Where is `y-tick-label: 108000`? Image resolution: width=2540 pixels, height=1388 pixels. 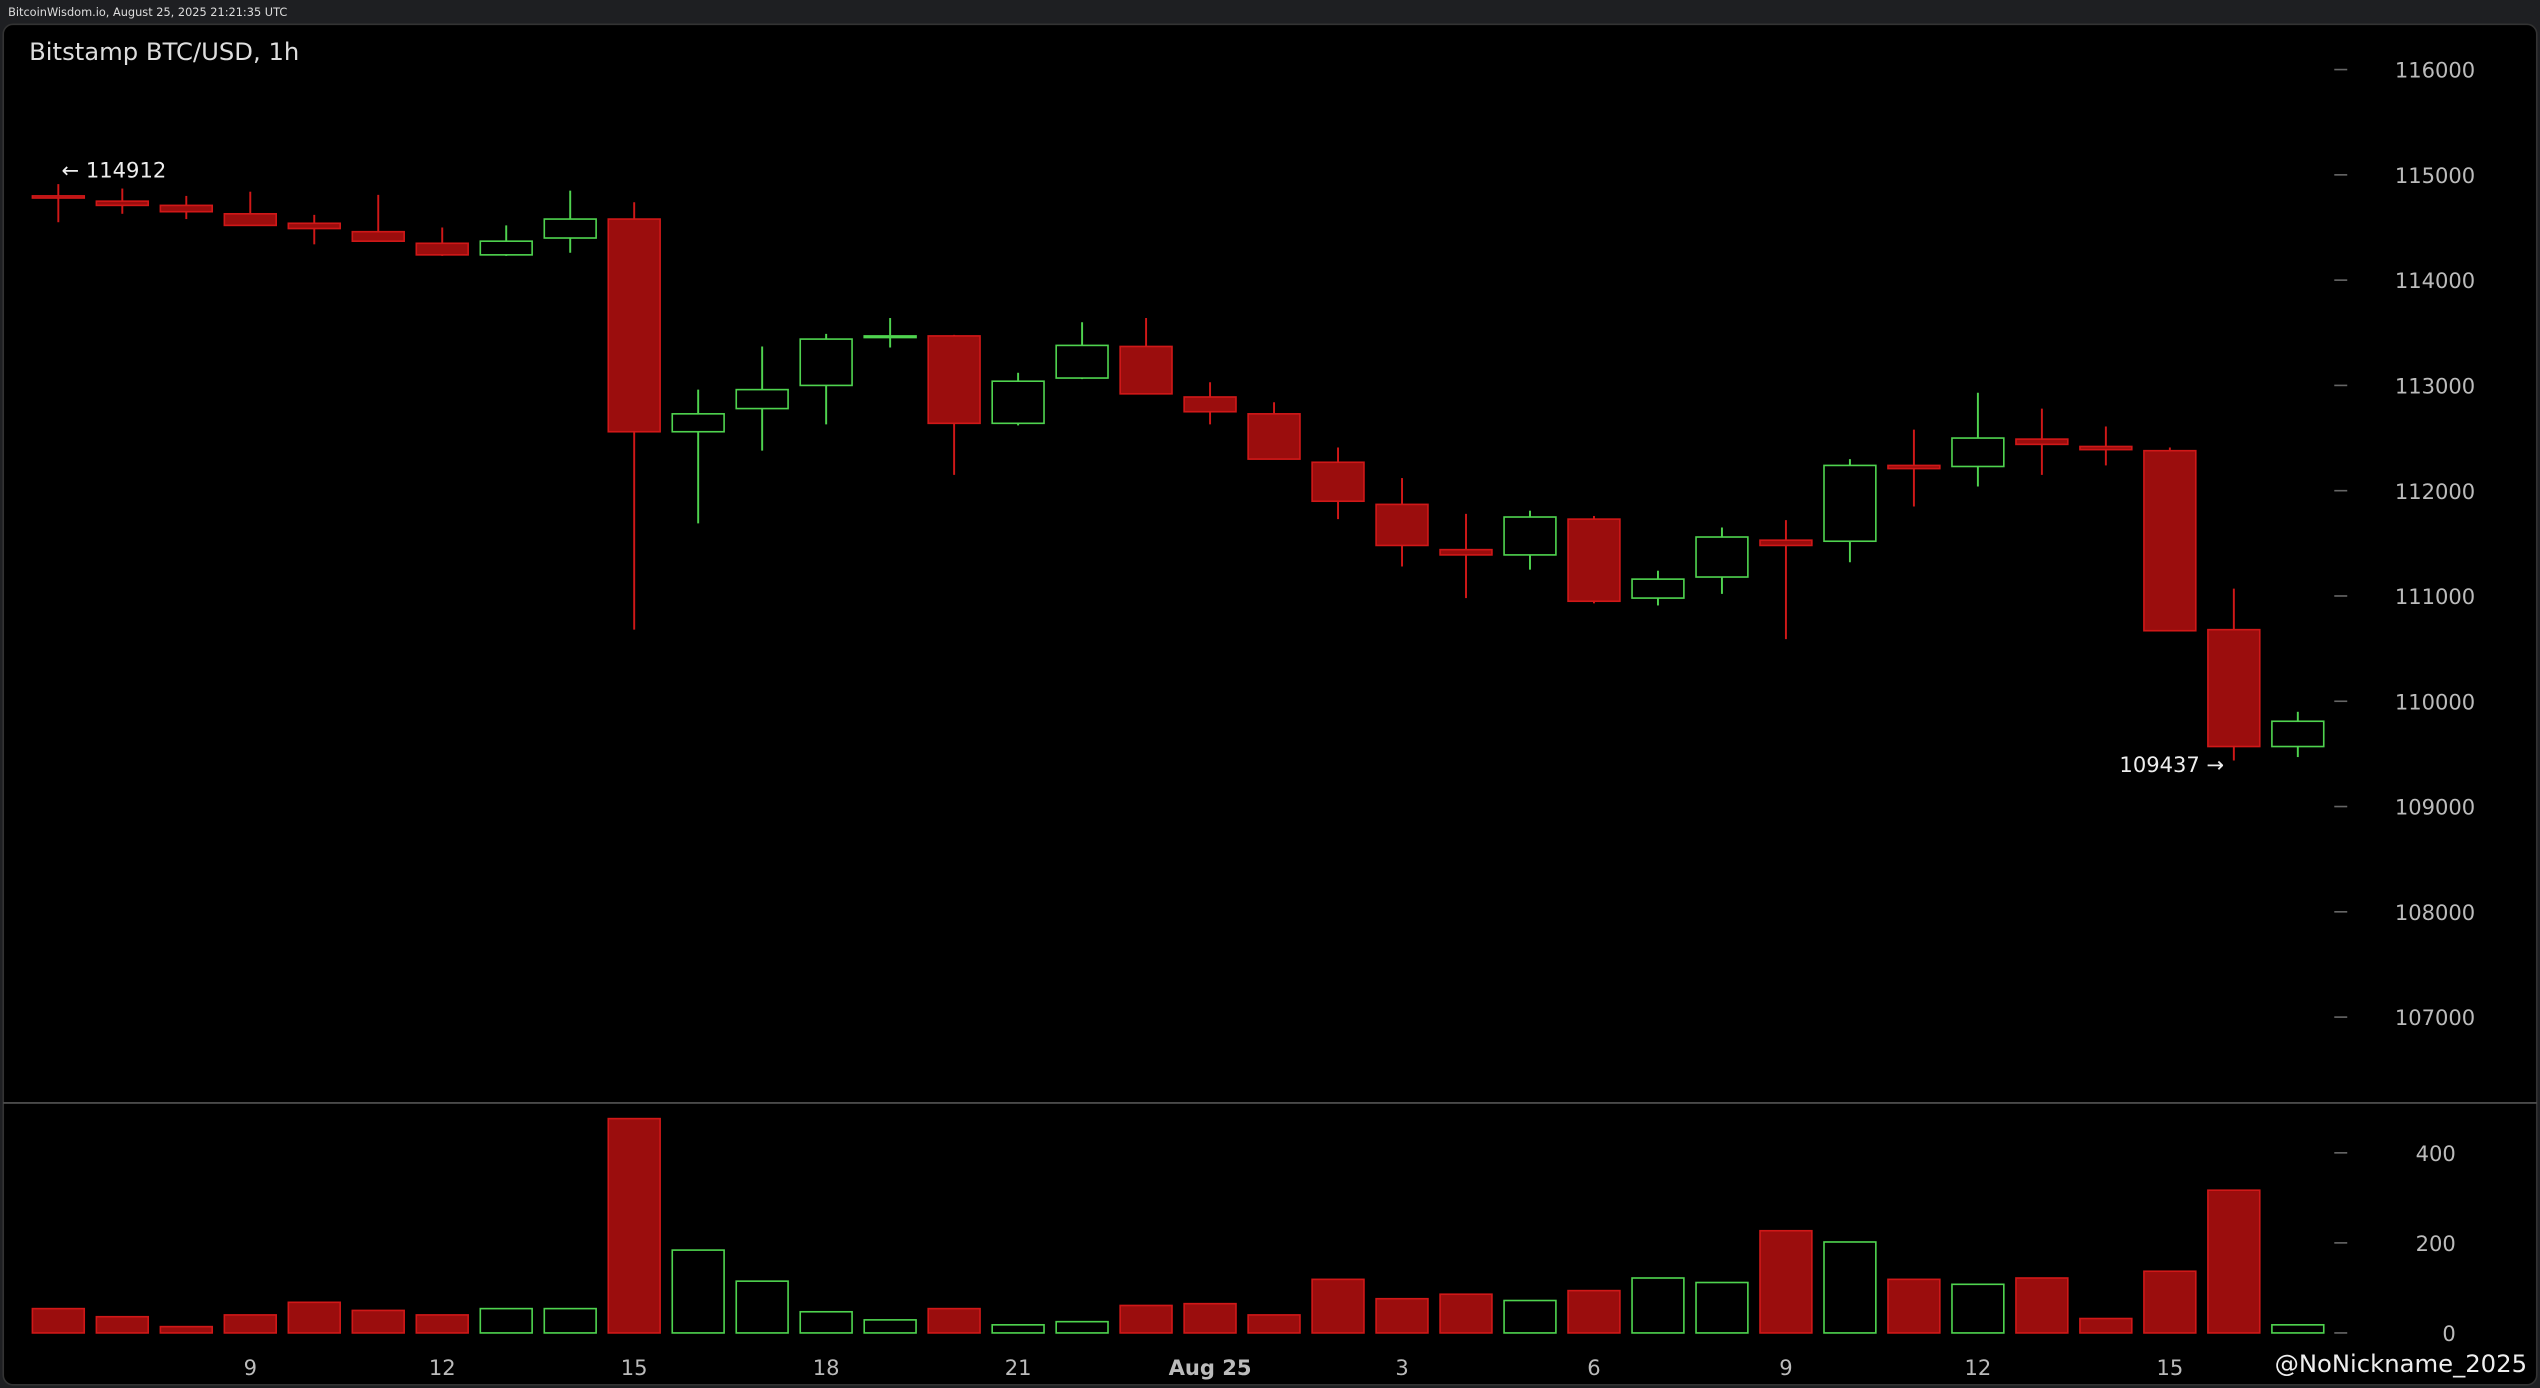 y-tick-label: 108000 is located at coordinates (2435, 912).